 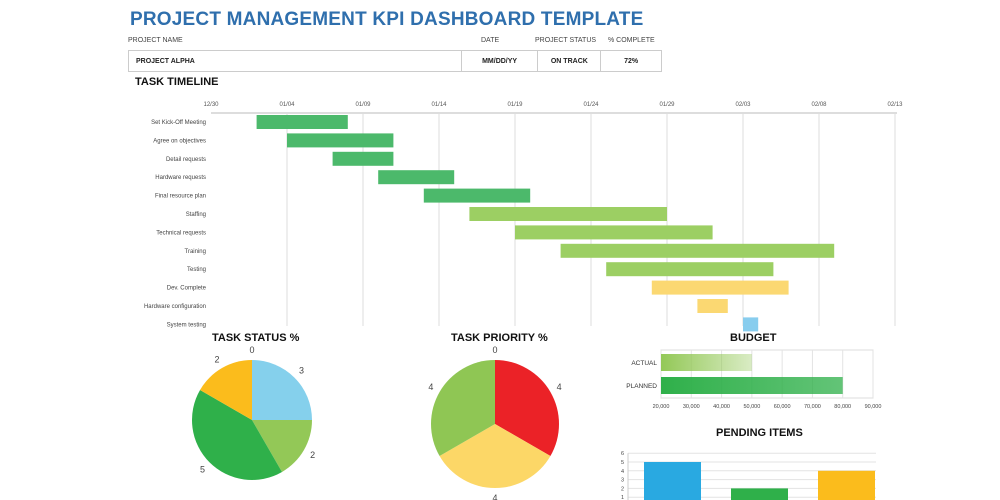 What do you see at coordinates (295, 61) in the screenshot?
I see `project-name-value: PROJECT ALPHA` at bounding box center [295, 61].